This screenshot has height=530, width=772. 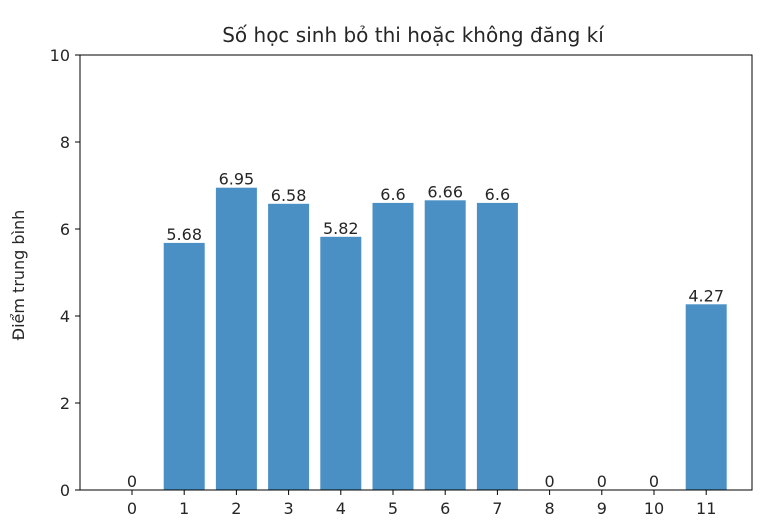 What do you see at coordinates (602, 508) in the screenshot?
I see `x-tick-label-9: 9` at bounding box center [602, 508].